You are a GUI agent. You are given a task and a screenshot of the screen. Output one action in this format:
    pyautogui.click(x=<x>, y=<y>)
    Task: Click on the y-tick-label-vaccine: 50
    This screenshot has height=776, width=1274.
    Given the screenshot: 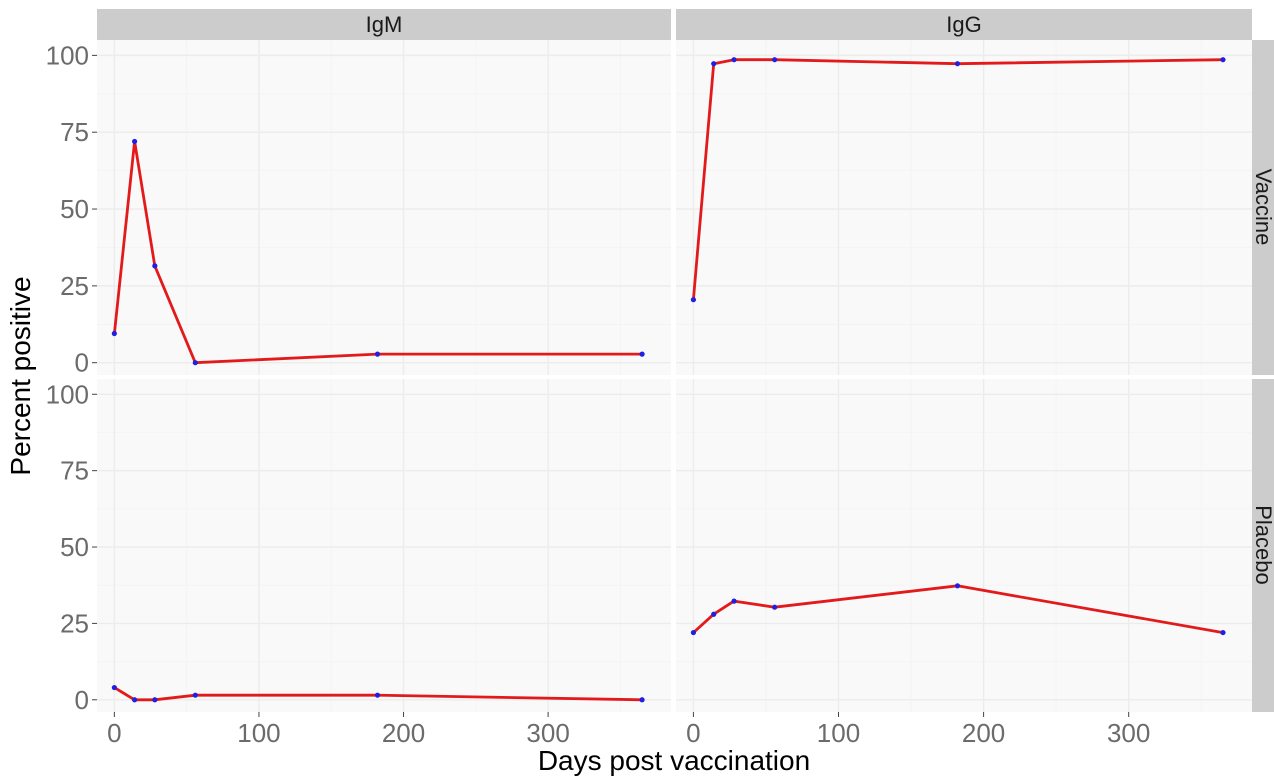 What is the action you would take?
    pyautogui.click(x=74, y=209)
    